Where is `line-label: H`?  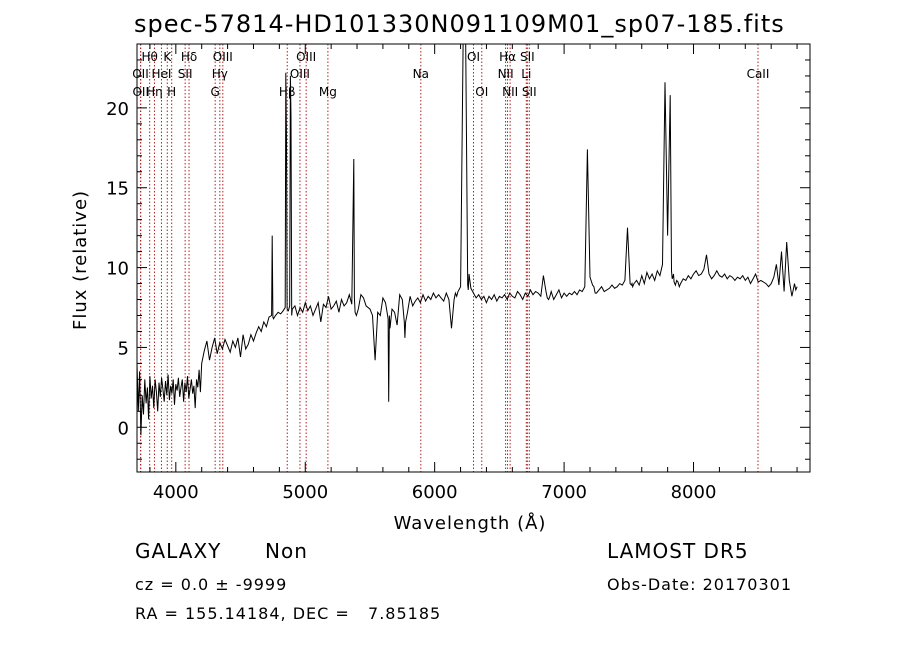
line-label: H is located at coordinates (171, 92).